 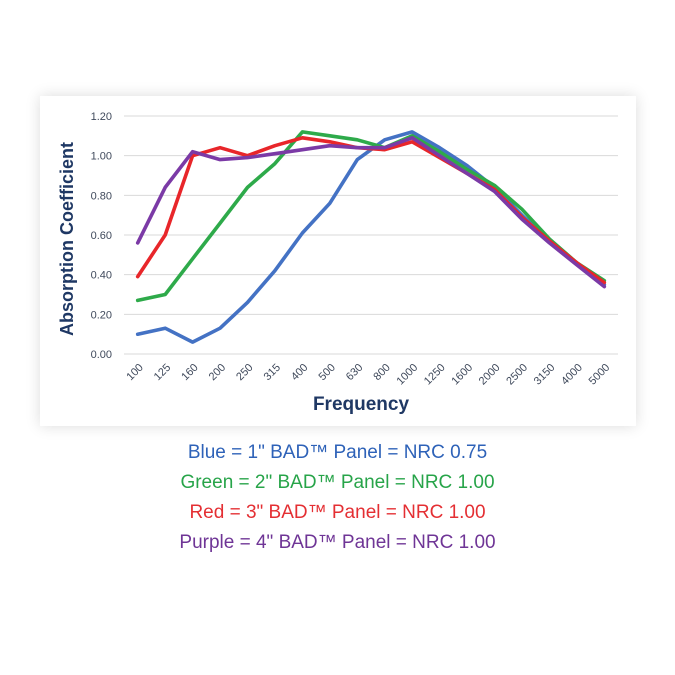 What do you see at coordinates (545, 375) in the screenshot?
I see `x-tick-label: 3150` at bounding box center [545, 375].